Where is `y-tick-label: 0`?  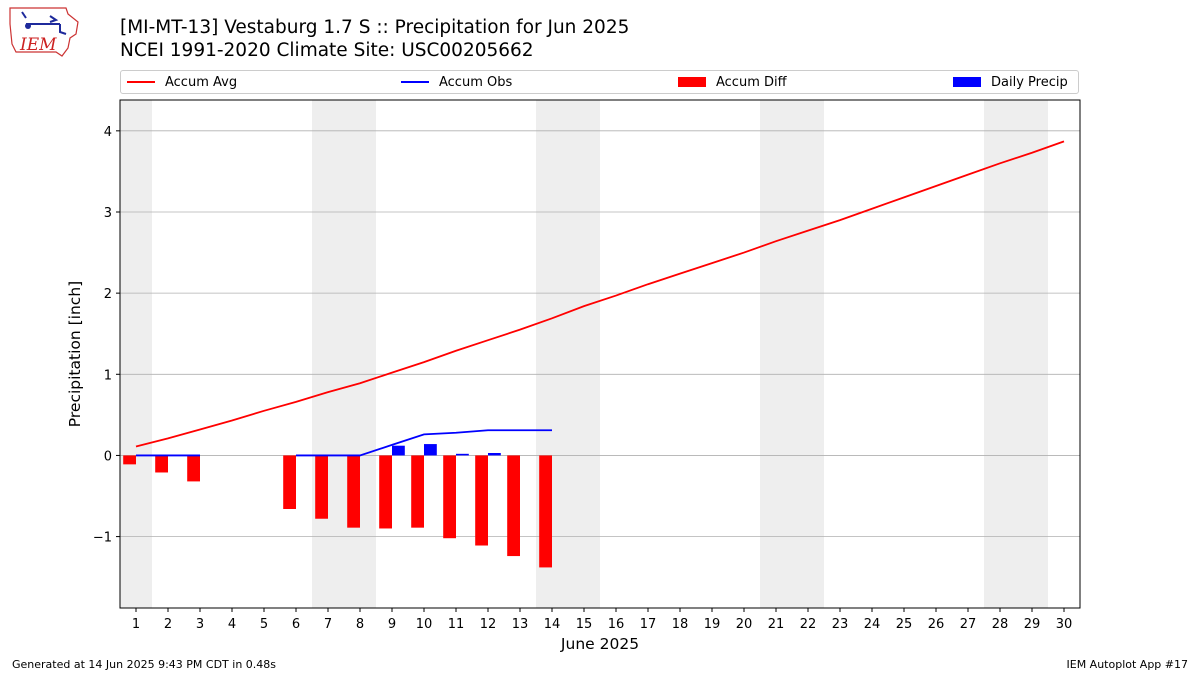 y-tick-label: 0 is located at coordinates (108, 456).